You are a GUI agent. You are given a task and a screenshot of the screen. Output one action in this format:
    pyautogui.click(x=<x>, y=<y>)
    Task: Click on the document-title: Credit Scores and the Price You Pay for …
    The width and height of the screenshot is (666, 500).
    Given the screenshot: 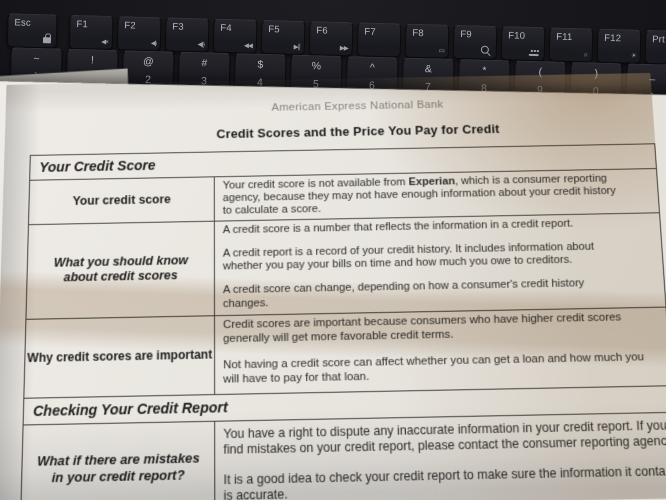 What is the action you would take?
    pyautogui.click(x=358, y=131)
    